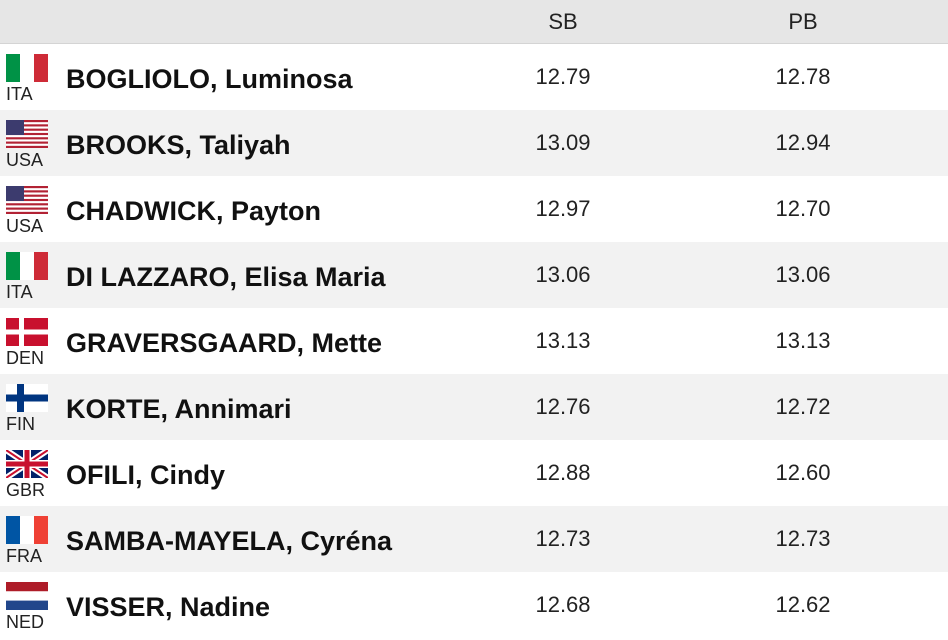 The image size is (948, 640). What do you see at coordinates (474, 77) in the screenshot?
I see `table-row: ITA BOGLIOLO, Luminosa 12.79 12.78` at bounding box center [474, 77].